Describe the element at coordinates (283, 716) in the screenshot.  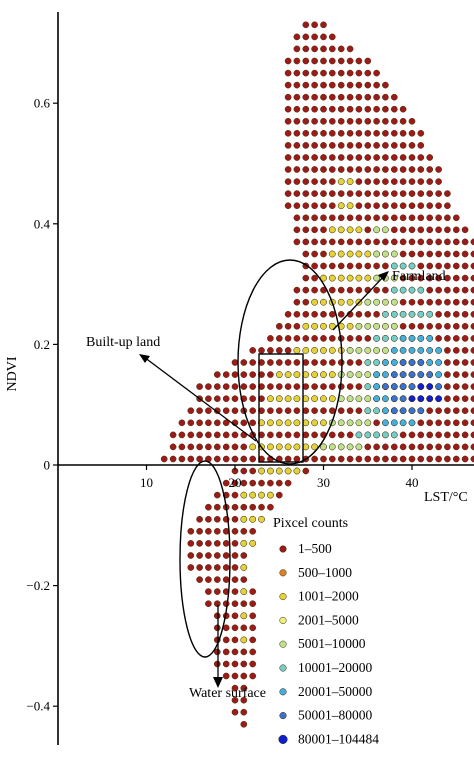
I see `legend-swatch` at that location.